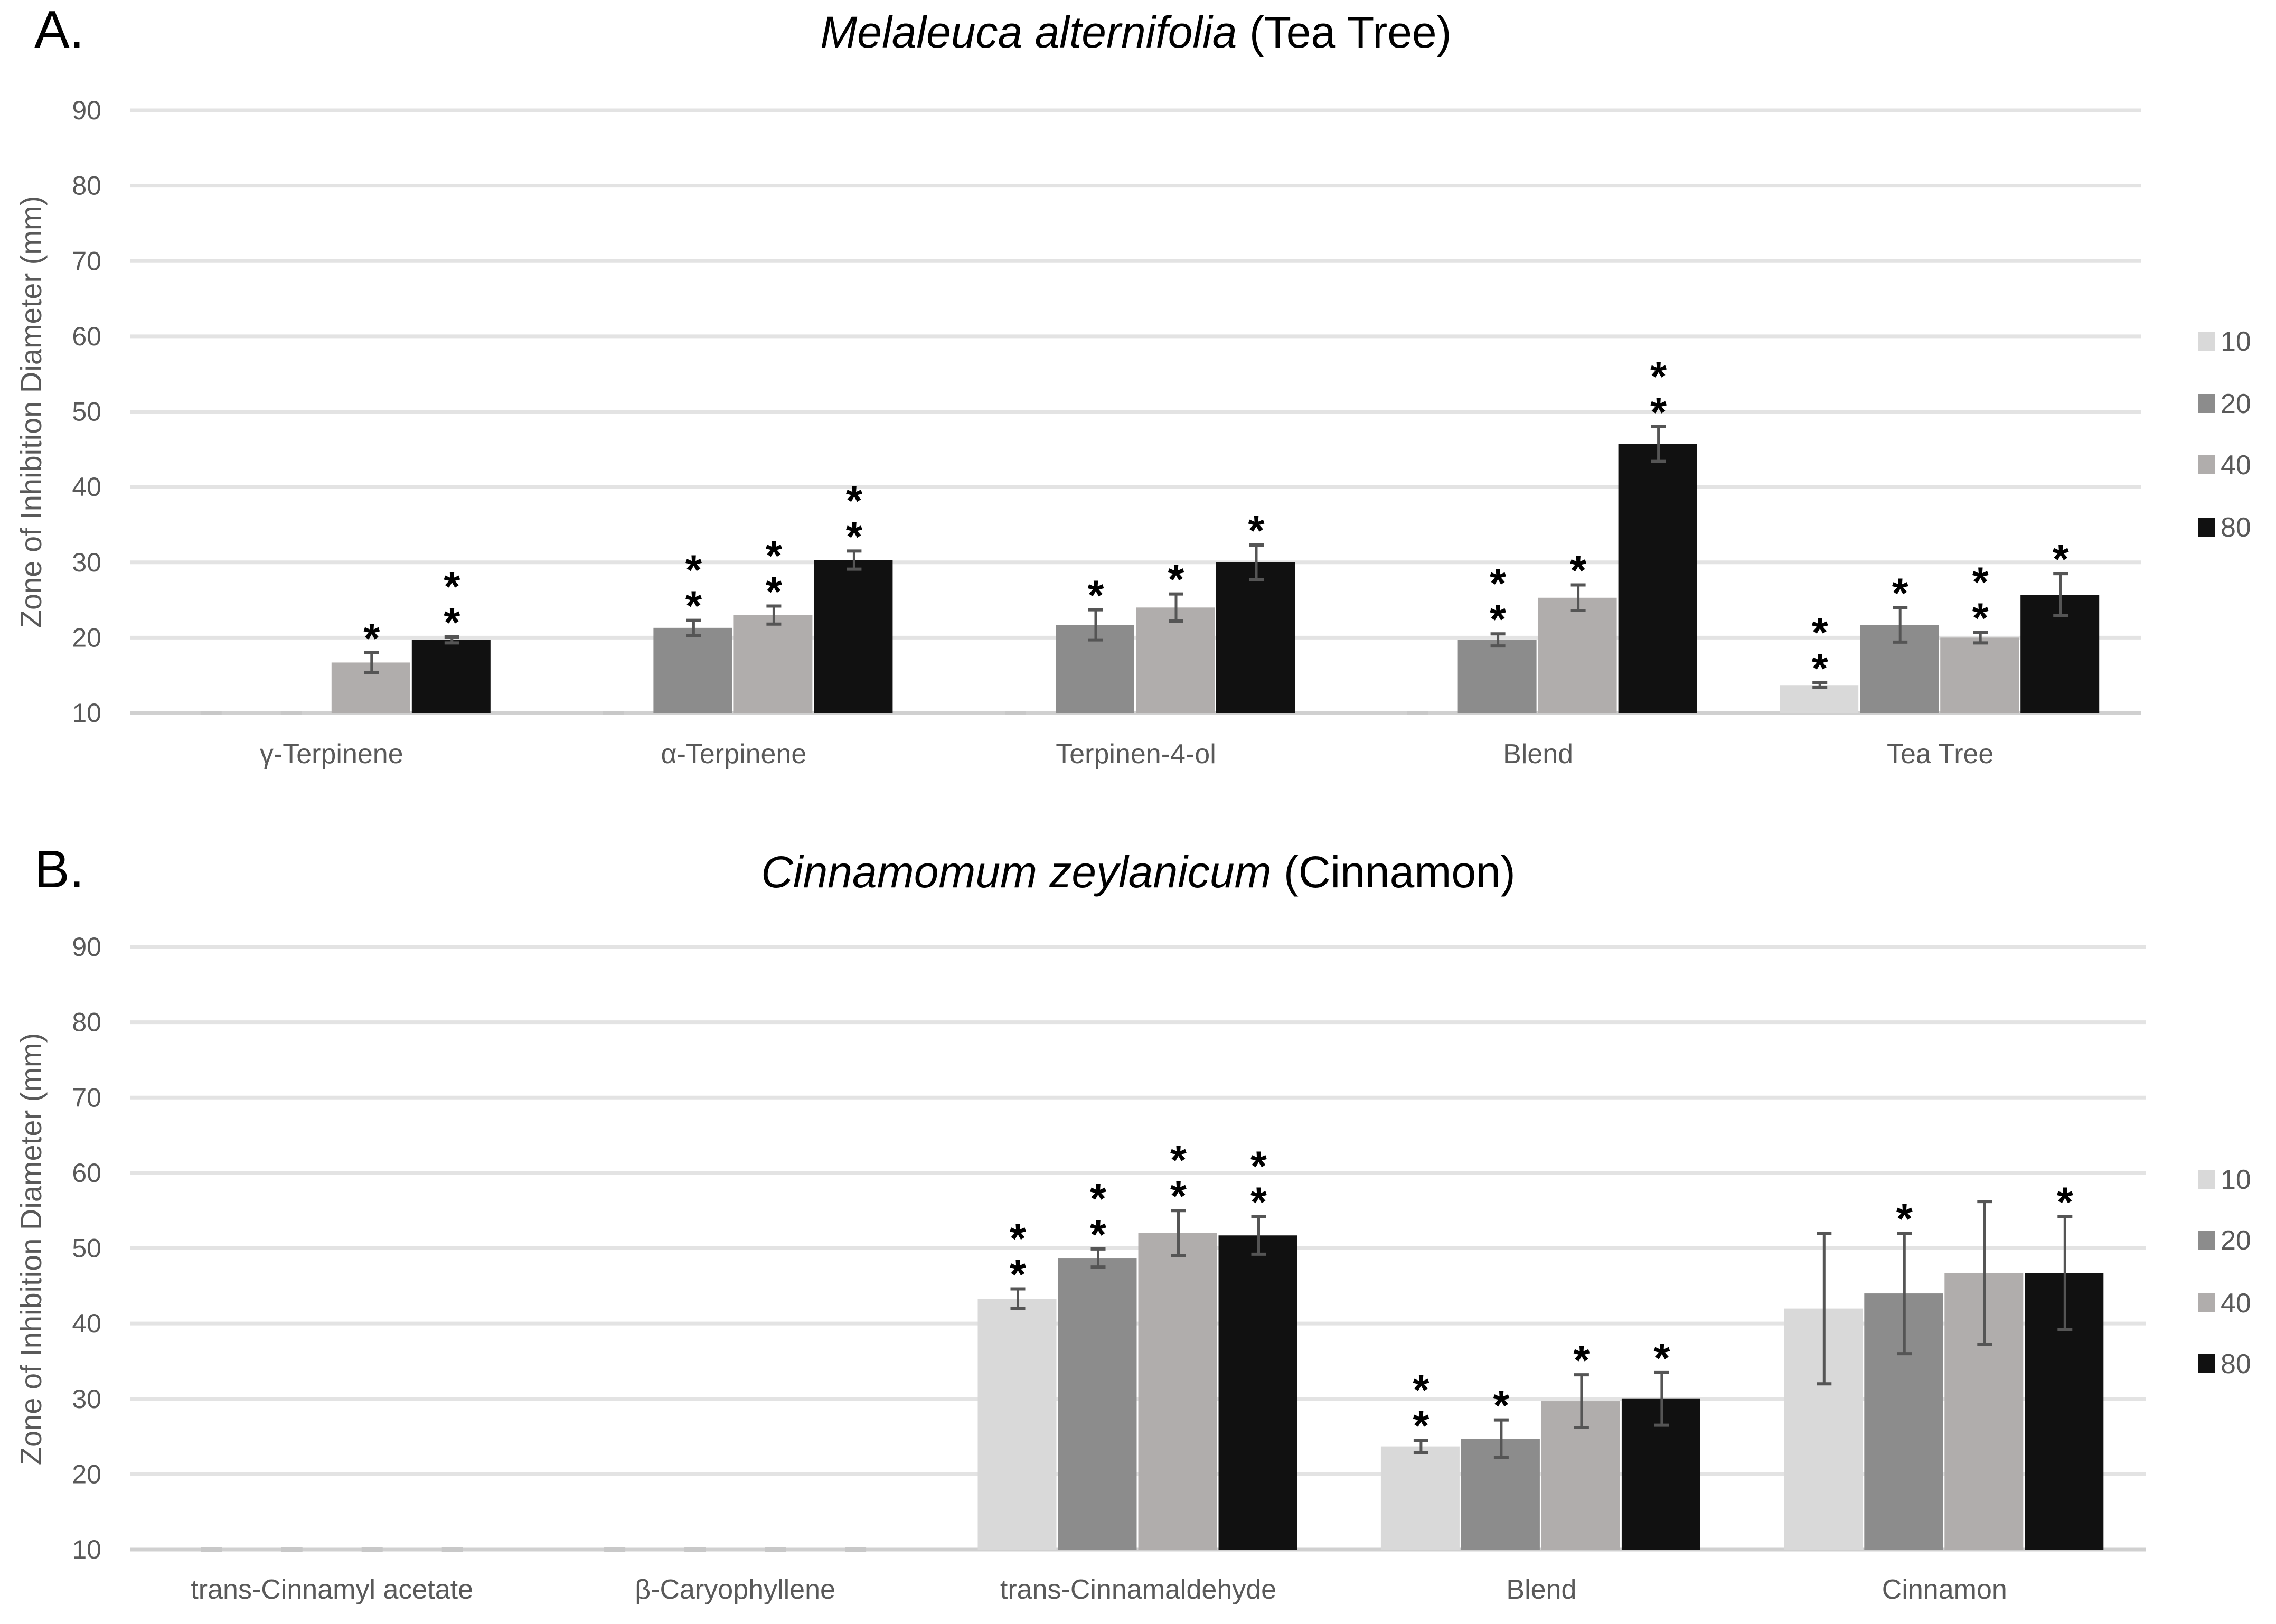 This screenshot has height=1624, width=2276. What do you see at coordinates (1344, 32) in the screenshot?
I see `chart-title-rest: (Tea Tree)` at bounding box center [1344, 32].